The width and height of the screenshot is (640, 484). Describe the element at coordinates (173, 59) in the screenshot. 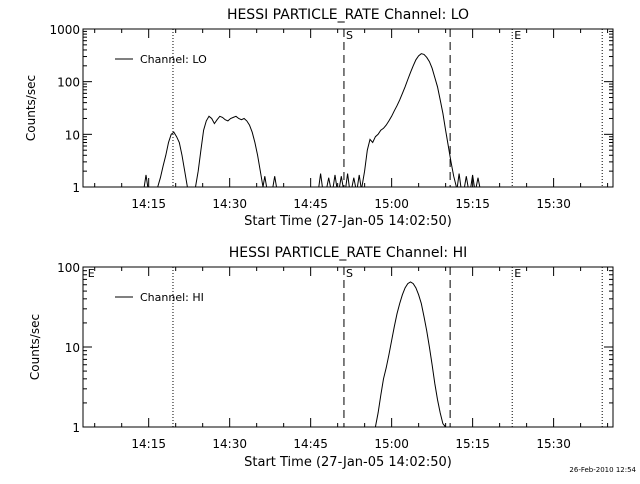

I see `legend-entry: Channel: LO` at that location.